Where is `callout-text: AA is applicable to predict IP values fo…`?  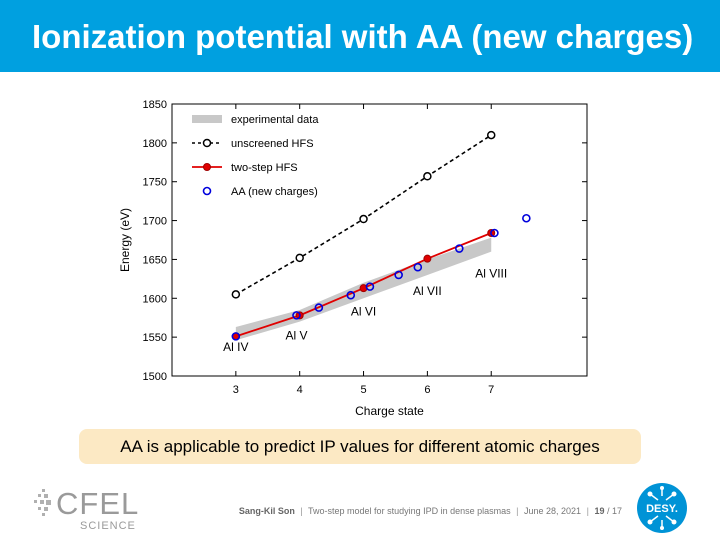 callout-text: AA is applicable to predict IP values fo… is located at coordinates (360, 446).